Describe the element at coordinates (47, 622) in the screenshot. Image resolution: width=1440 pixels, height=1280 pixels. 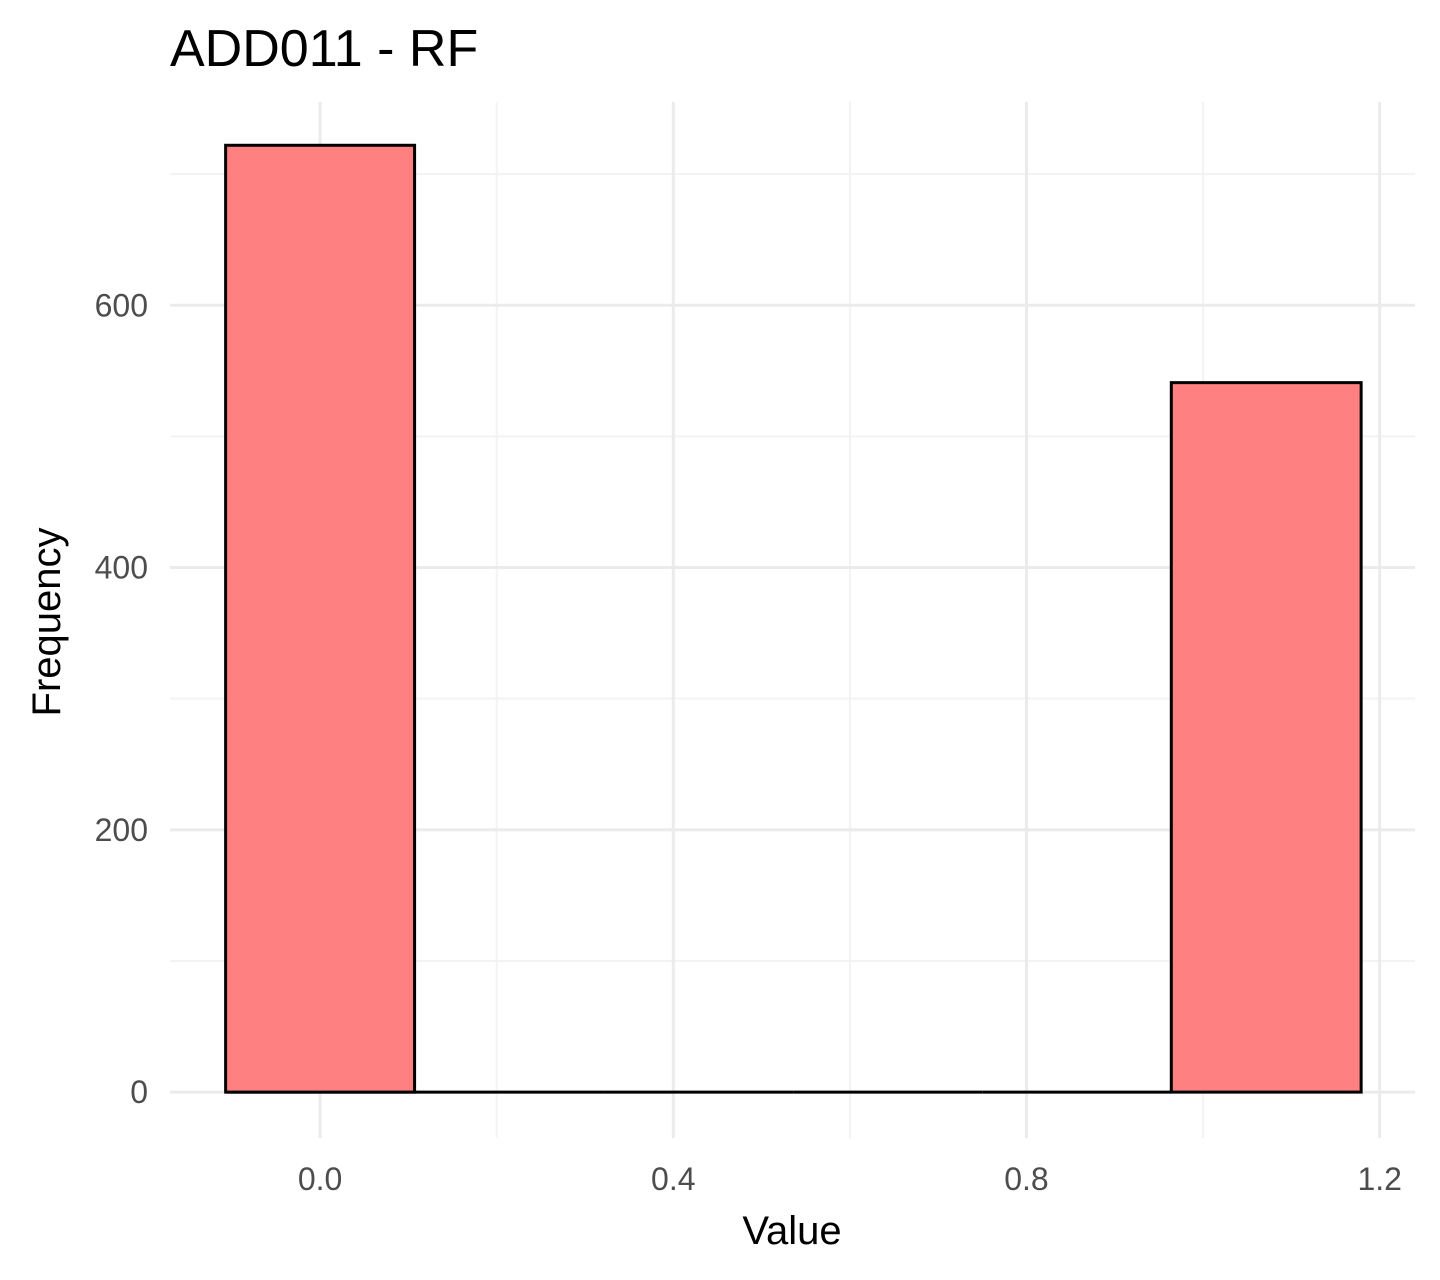
I see `y-axis-title: Frequency` at that location.